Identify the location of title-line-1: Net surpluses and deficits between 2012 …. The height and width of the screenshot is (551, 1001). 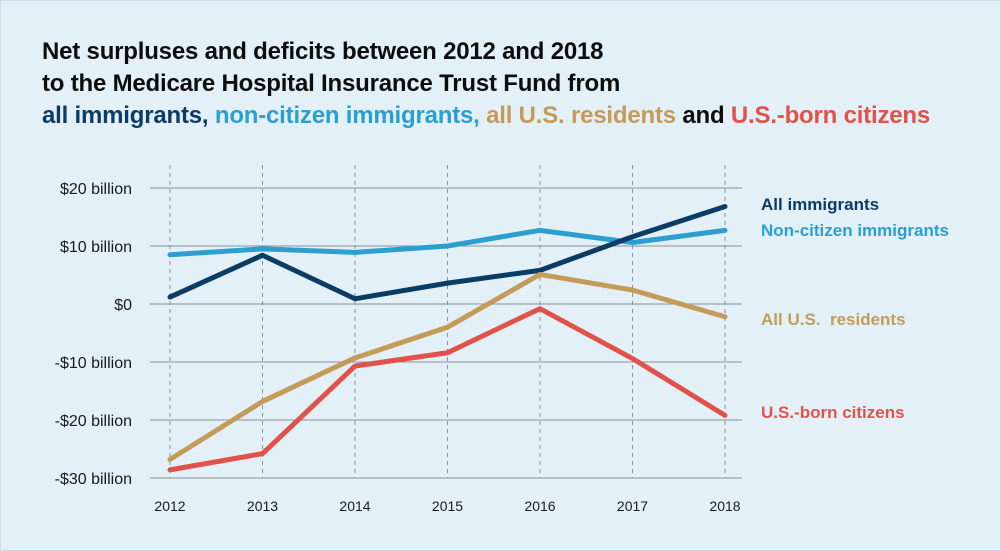
(323, 51).